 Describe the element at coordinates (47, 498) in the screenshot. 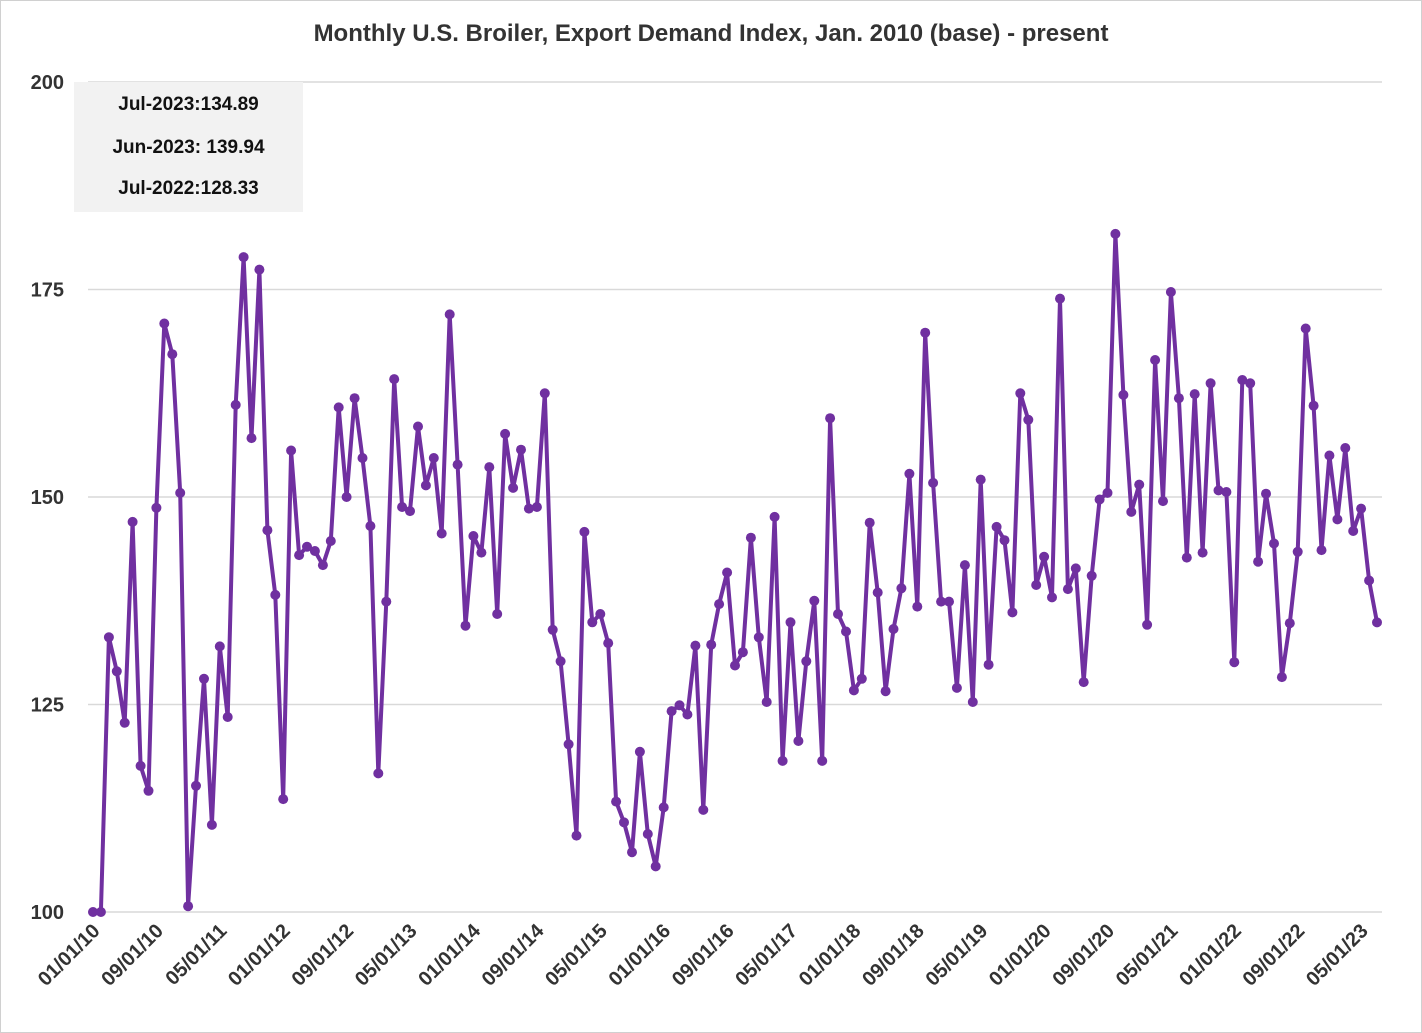

I see `y-tick-label: 150` at that location.